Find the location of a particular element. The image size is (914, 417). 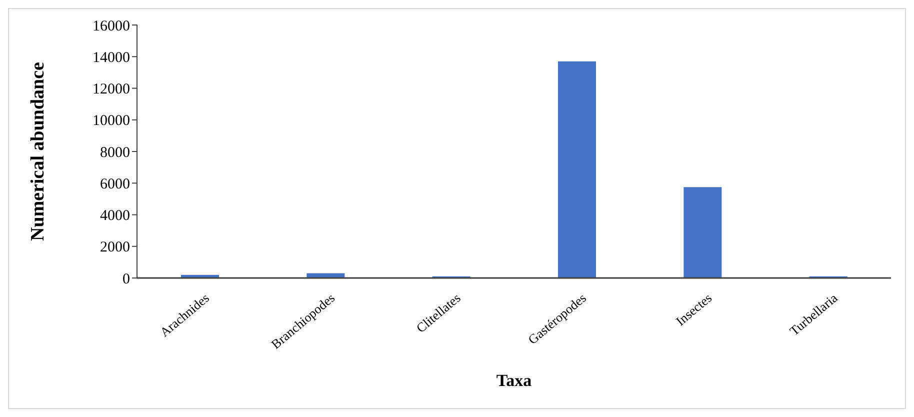

y-tick-label: 6000 is located at coordinates (115, 184).